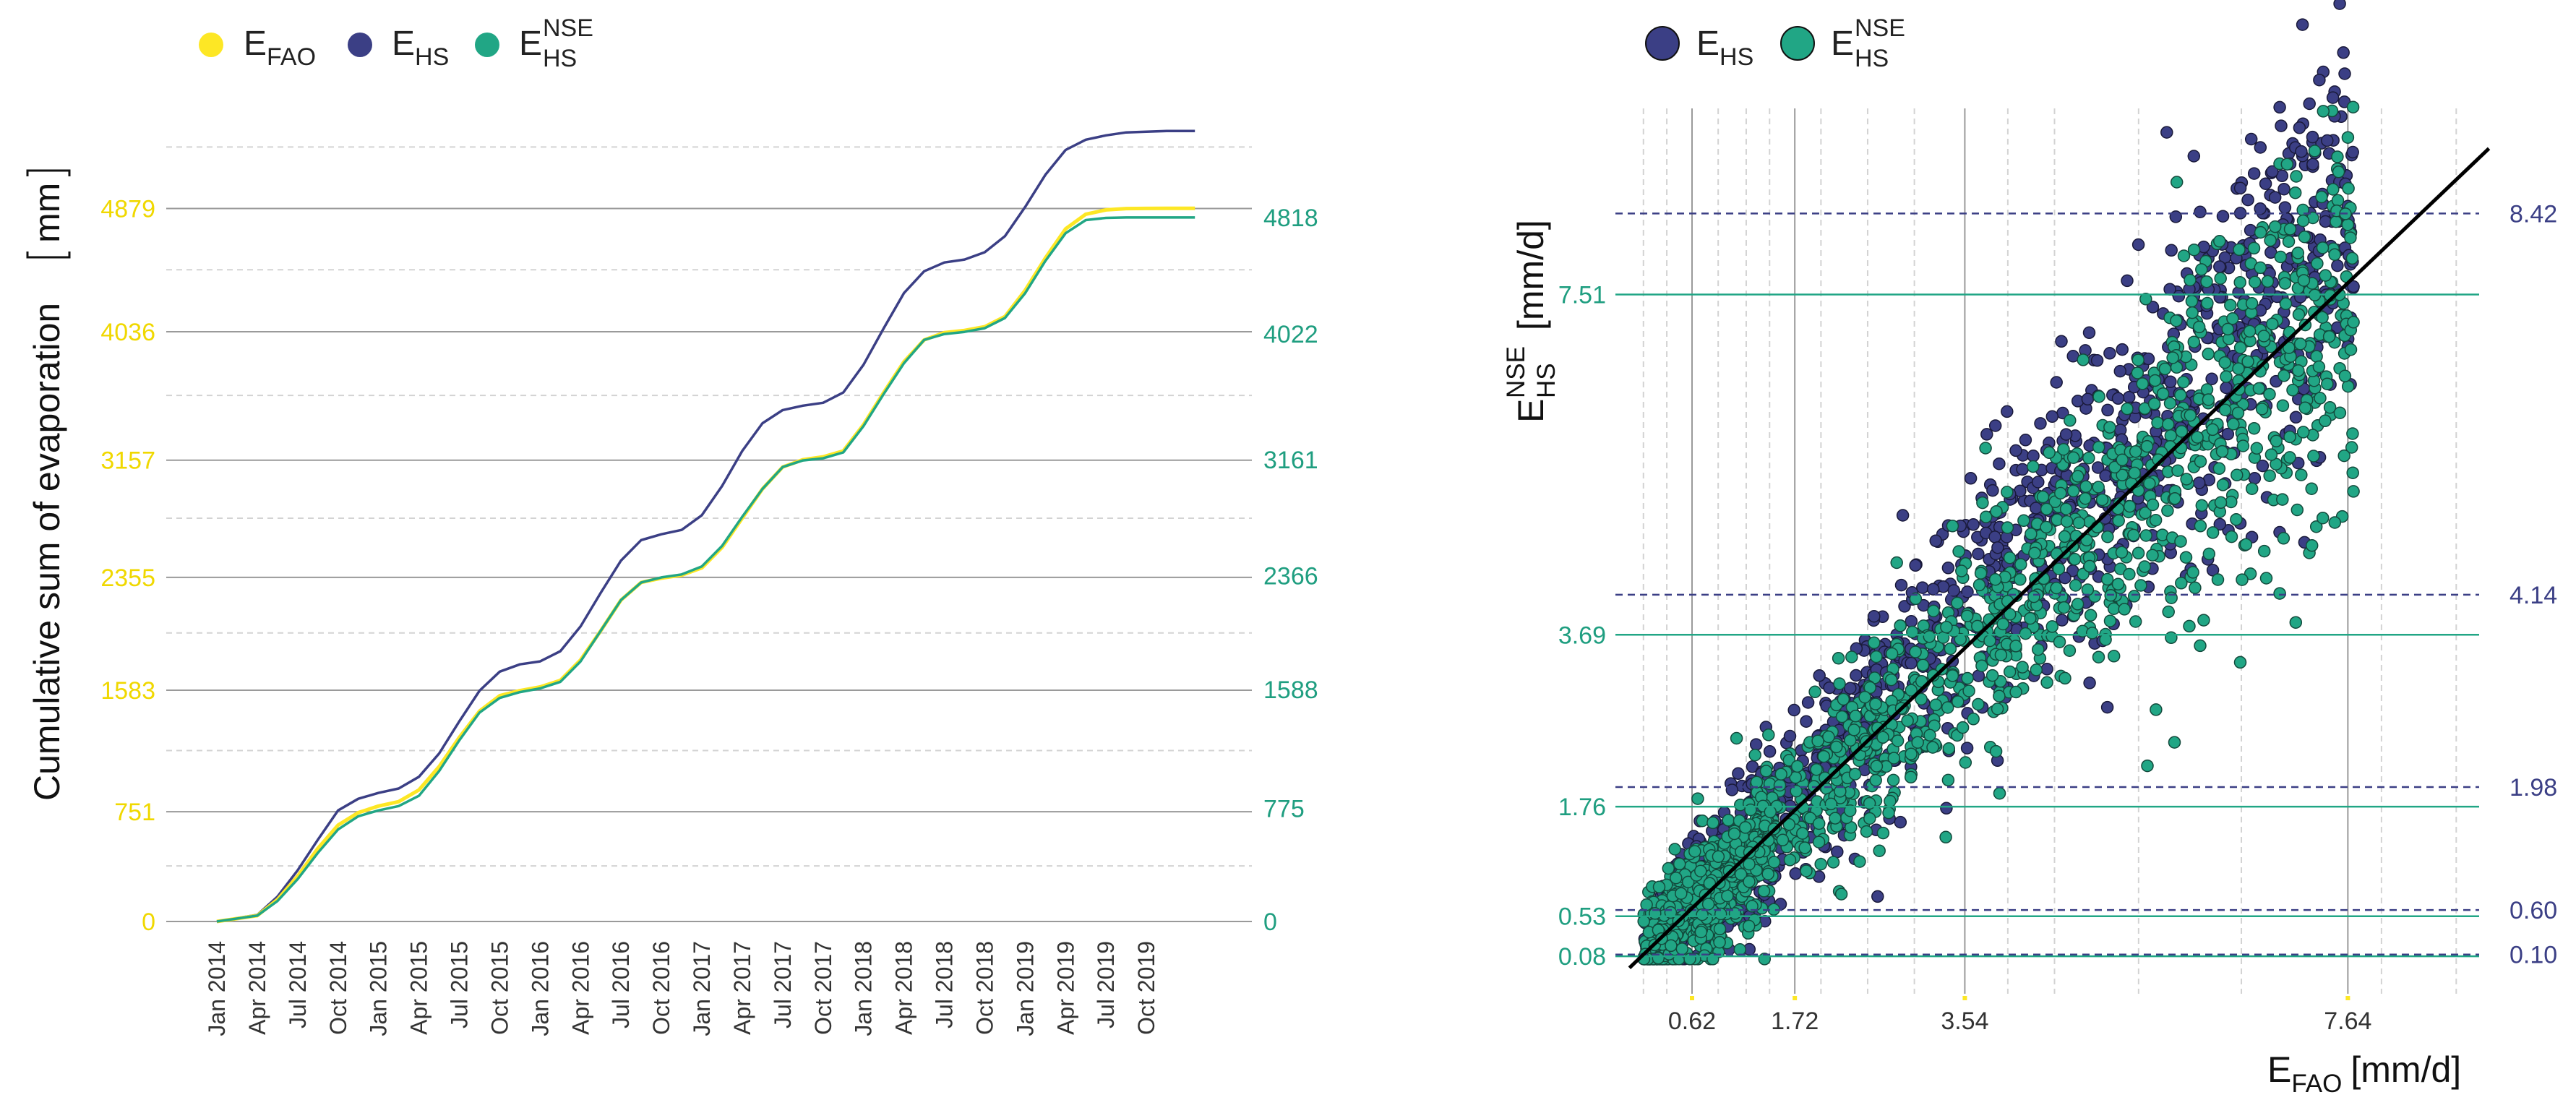 This screenshot has width=2576, height=1100. I want to click on left-ylabel: Cumulative sum of evaporation, so click(47, 552).